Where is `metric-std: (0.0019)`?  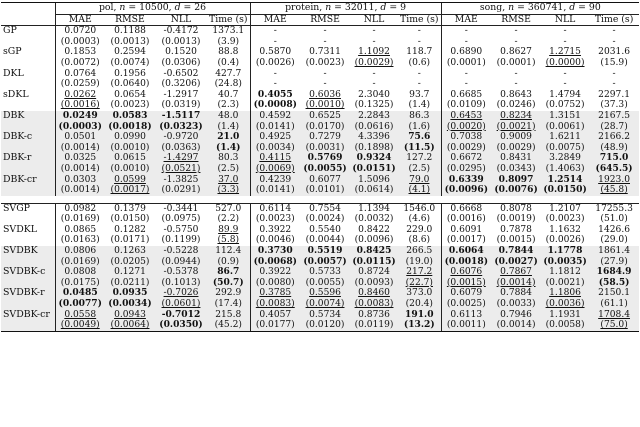 metric-std: (0.0019) is located at coordinates (516, 219).